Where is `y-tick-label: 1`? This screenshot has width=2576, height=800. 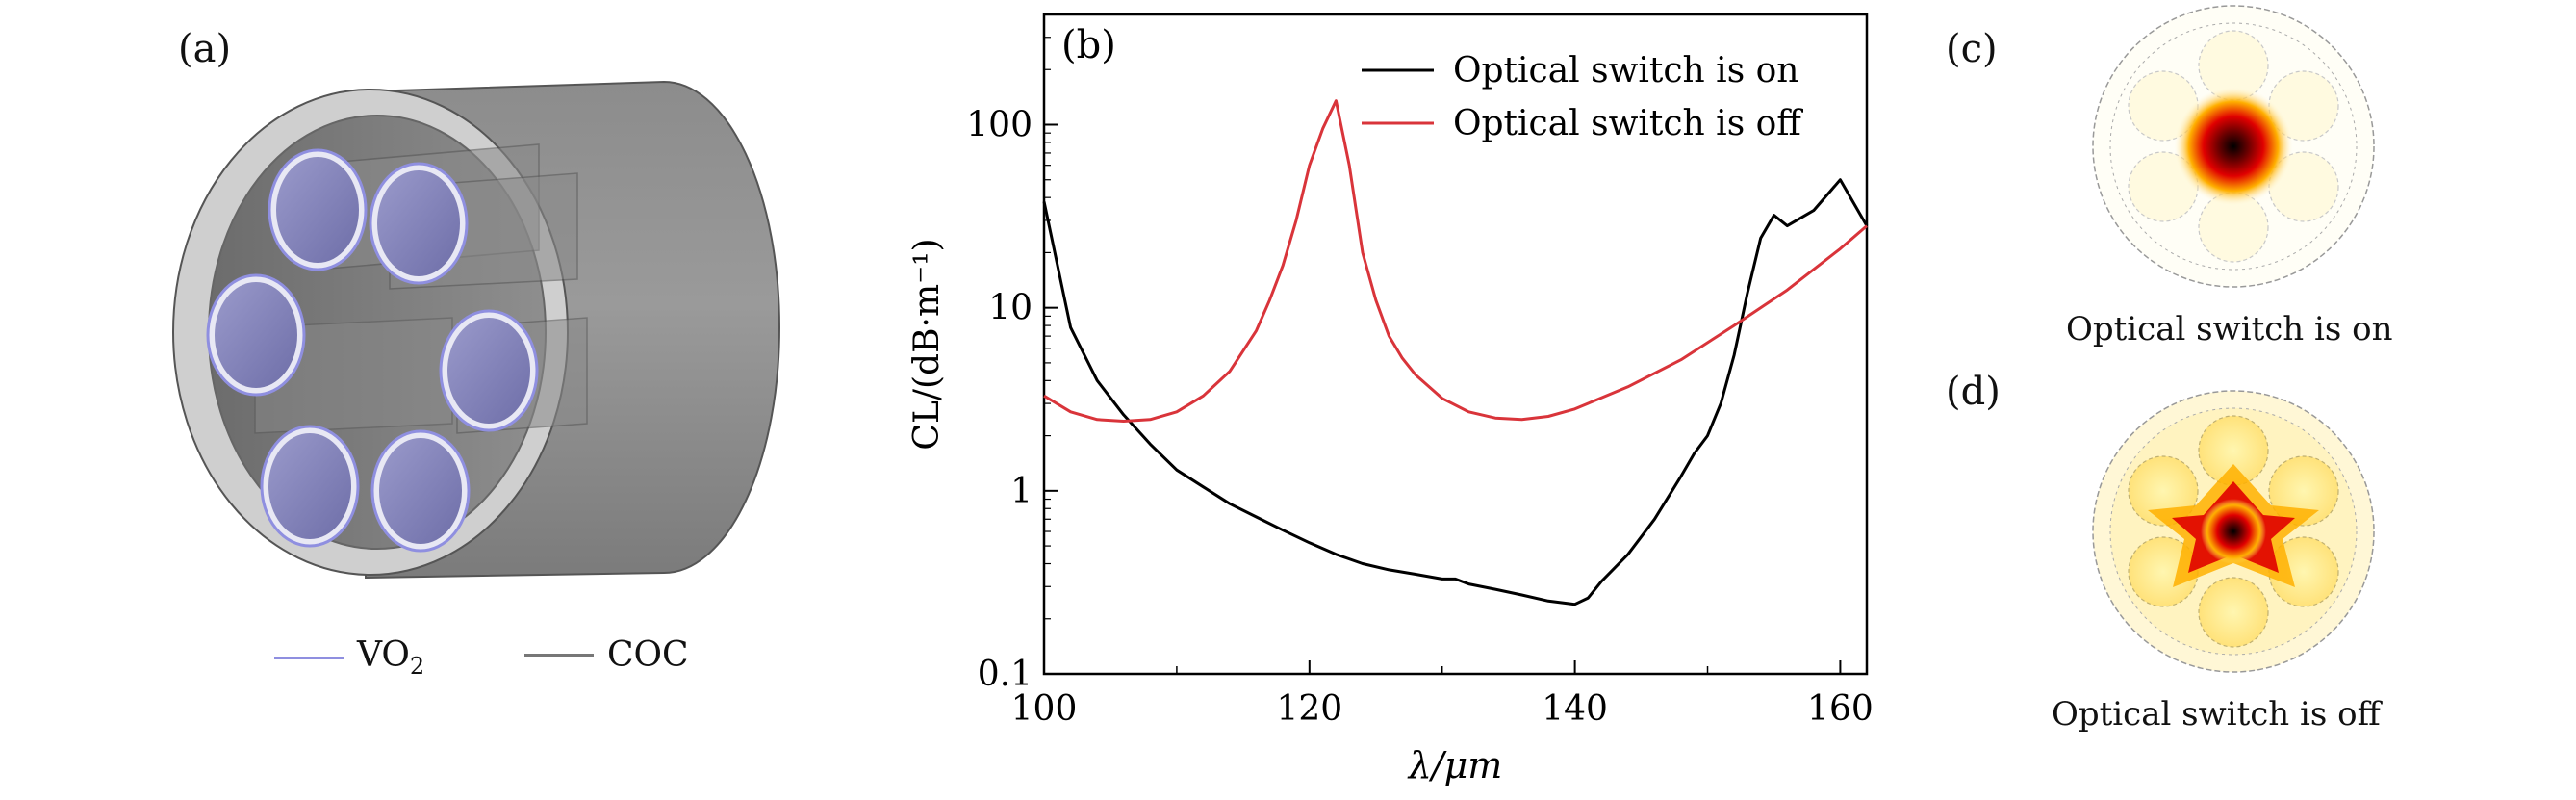
y-tick-label: 1 is located at coordinates (1021, 491).